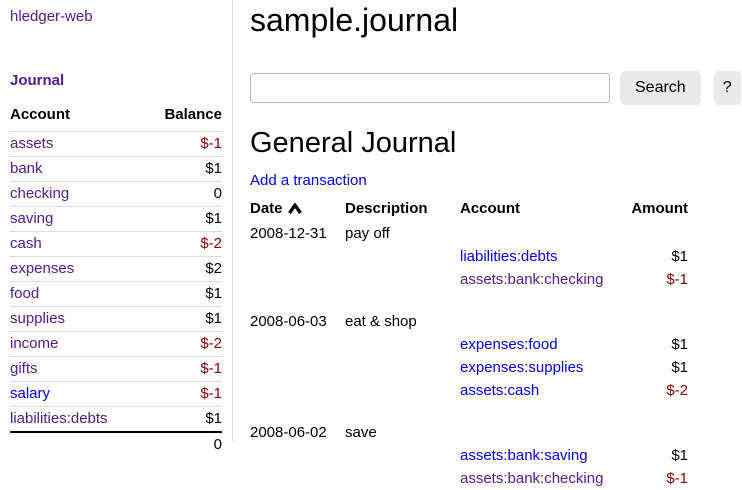  What do you see at coordinates (659, 208) in the screenshot?
I see `column-header-amount: Amount` at bounding box center [659, 208].